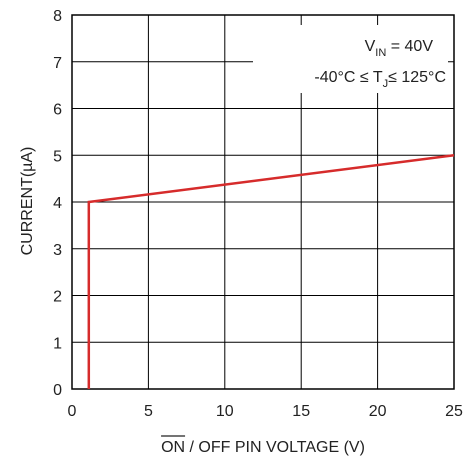  What do you see at coordinates (148, 411) in the screenshot?
I see `x-tick-label-1: 5` at bounding box center [148, 411].